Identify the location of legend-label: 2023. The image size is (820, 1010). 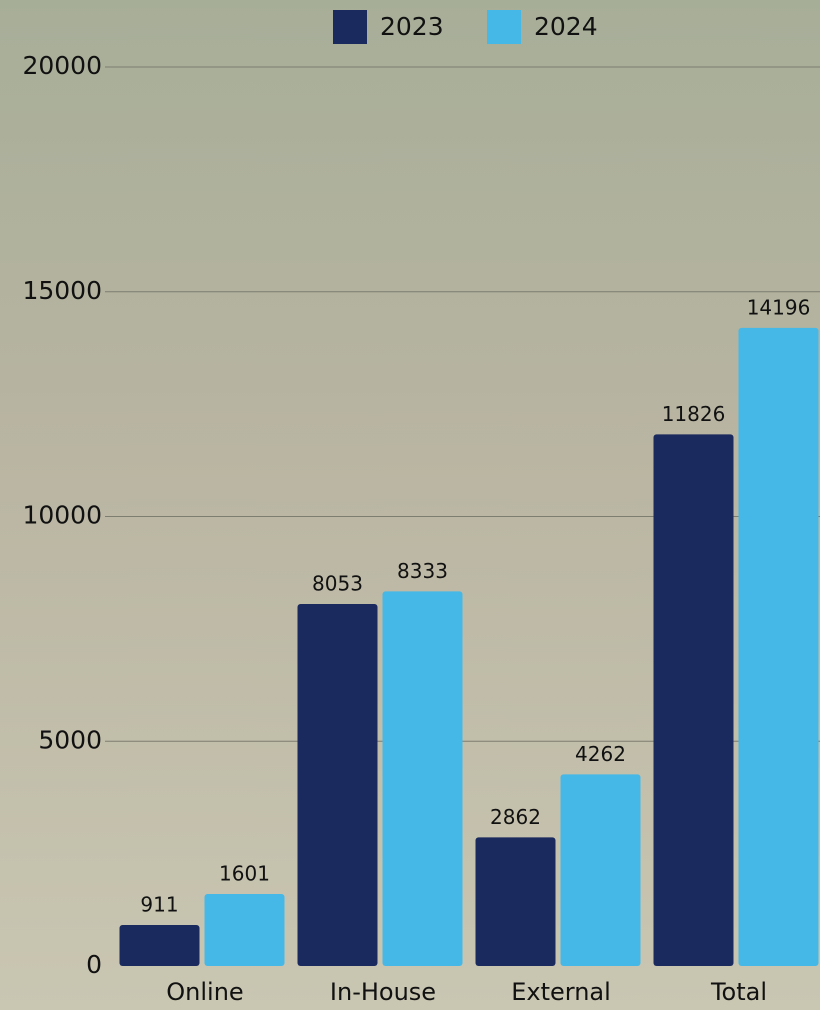
(412, 26).